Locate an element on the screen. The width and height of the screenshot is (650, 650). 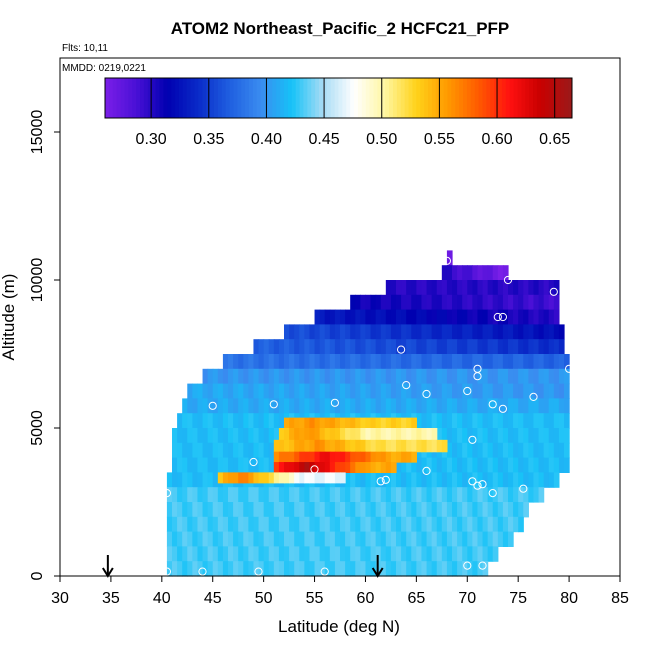
x-tick-label: 35 is located at coordinates (111, 598).